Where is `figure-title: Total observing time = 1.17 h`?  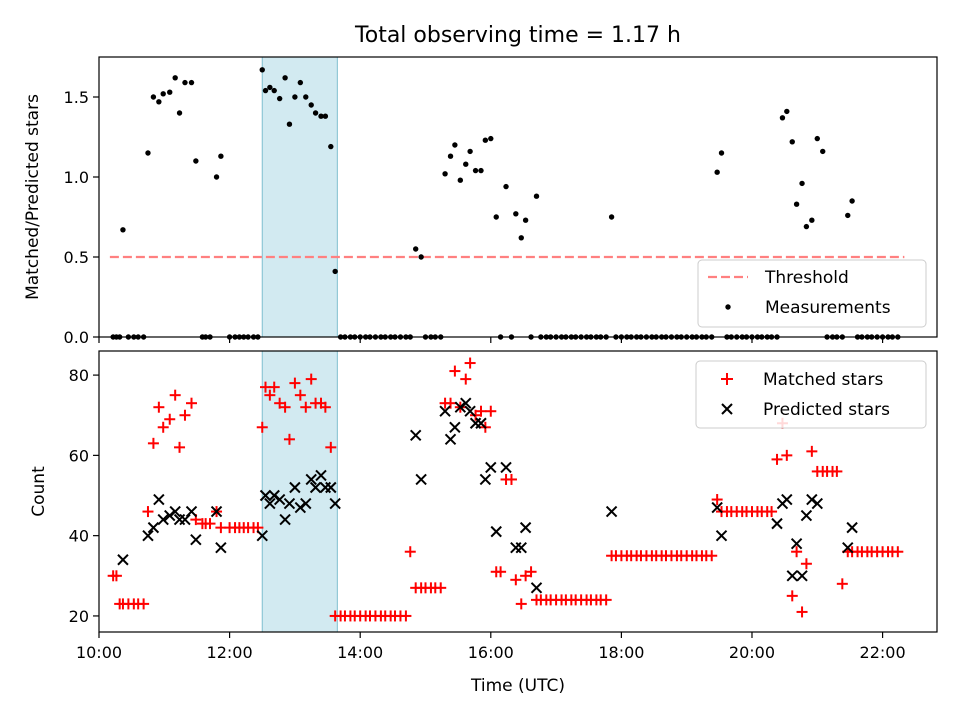
figure-title: Total observing time = 1.17 h is located at coordinates (517, 35).